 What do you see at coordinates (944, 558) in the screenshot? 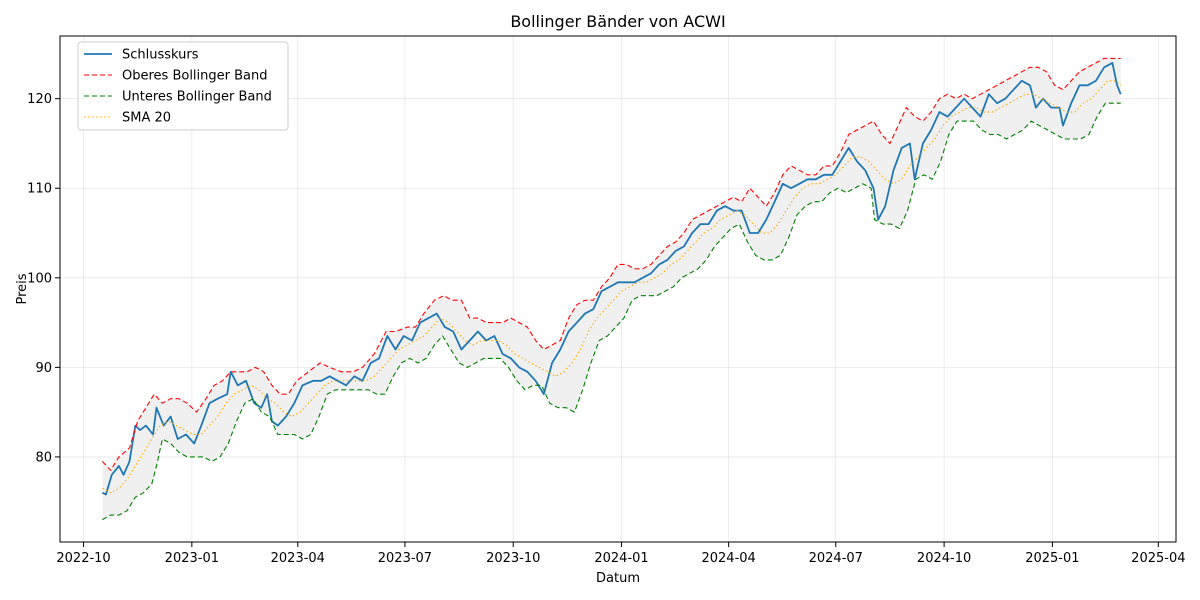
I see `x-tick-label: 2024-10` at bounding box center [944, 558].